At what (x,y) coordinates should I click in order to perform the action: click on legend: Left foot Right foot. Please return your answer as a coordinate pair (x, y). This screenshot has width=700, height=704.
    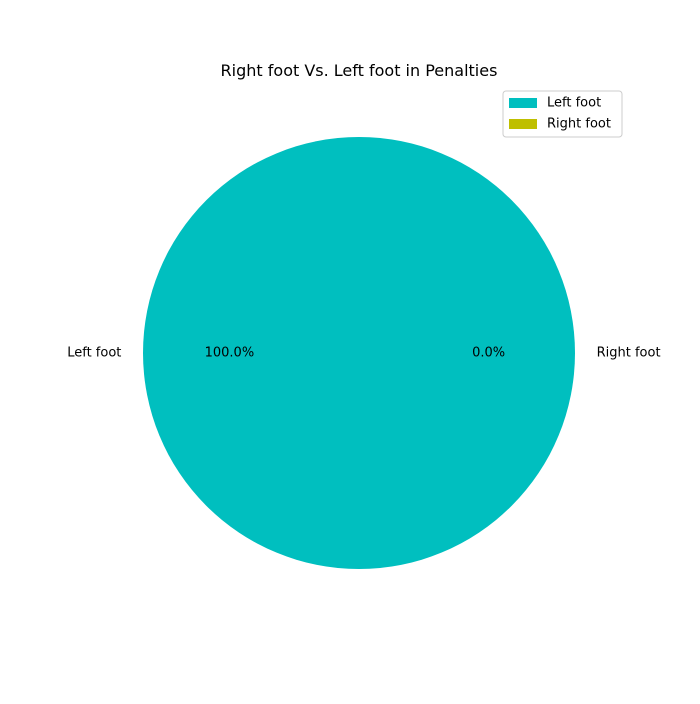
    Looking at the image, I should click on (562, 114).